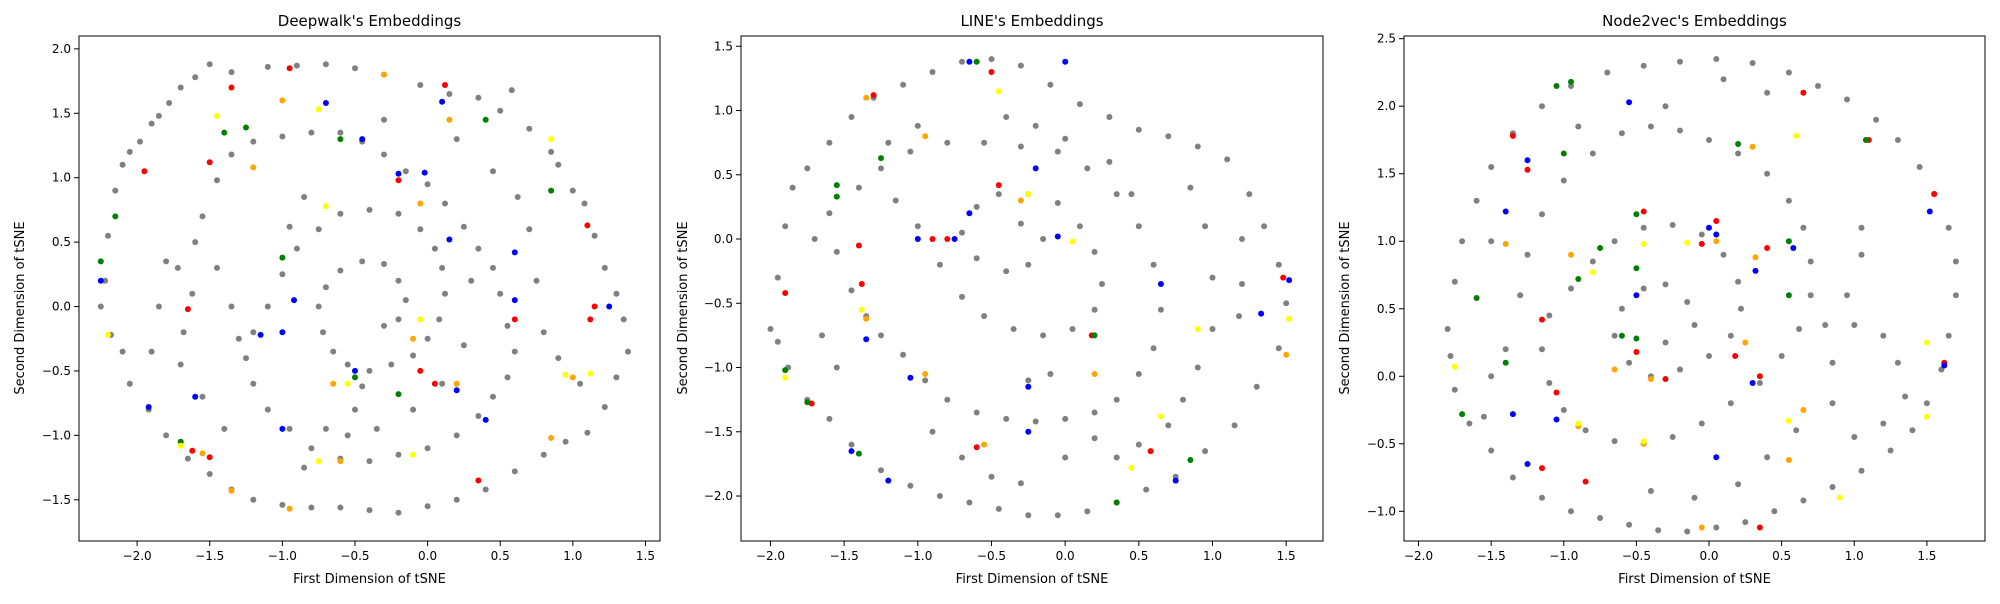 The width and height of the screenshot is (2000, 604). What do you see at coordinates (61, 242) in the screenshot?
I see `y-tick-label: 0.5` at bounding box center [61, 242].